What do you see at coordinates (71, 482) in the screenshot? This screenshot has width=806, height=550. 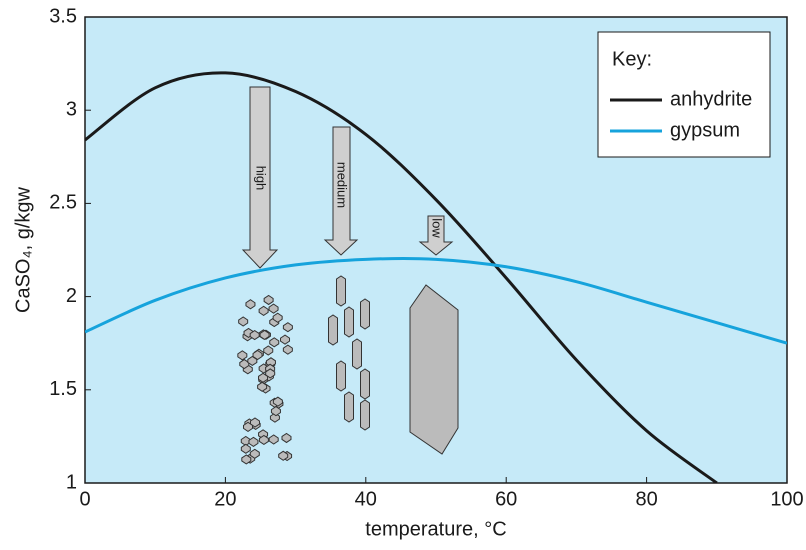 I see `y-tick-label: 1` at bounding box center [71, 482].